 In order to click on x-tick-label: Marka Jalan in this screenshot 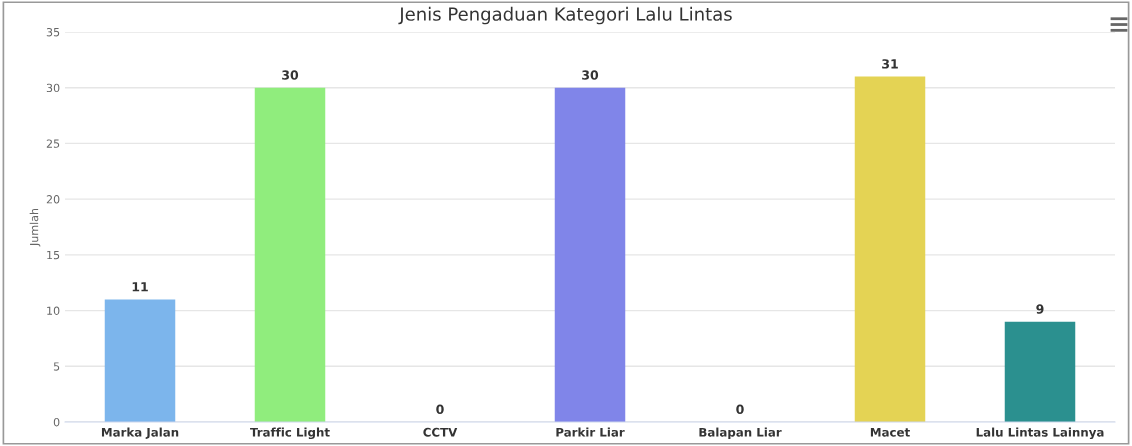, I will do `click(140, 433)`.